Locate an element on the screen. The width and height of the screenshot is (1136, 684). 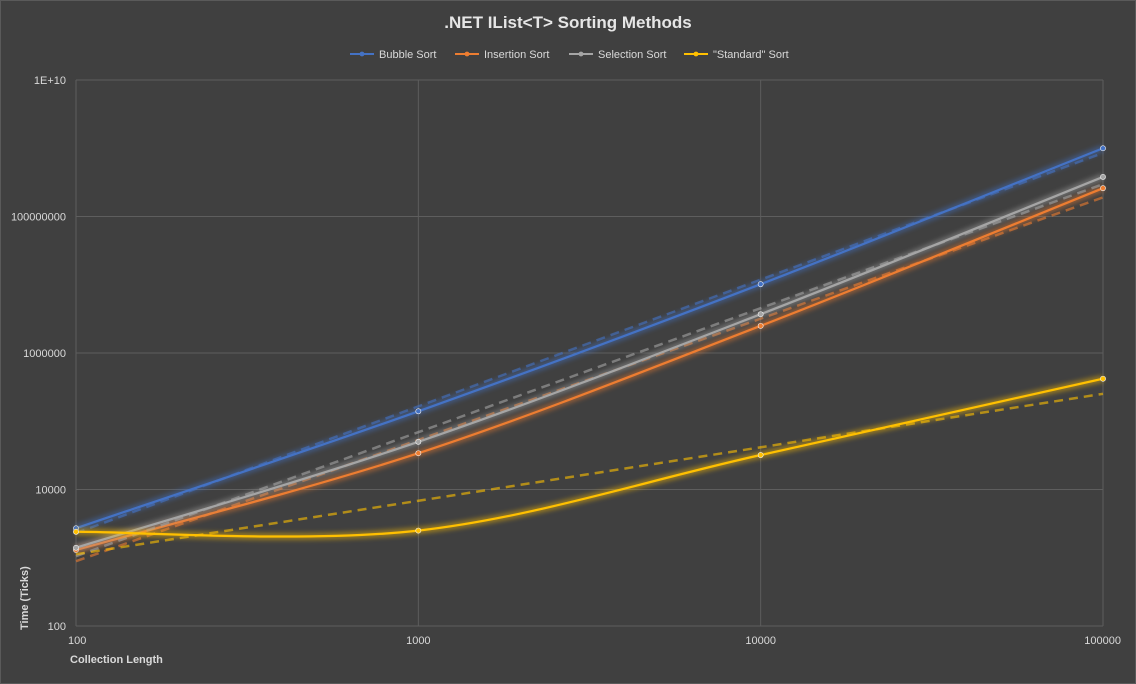
x-tick-label: 1000 is located at coordinates (418, 641).